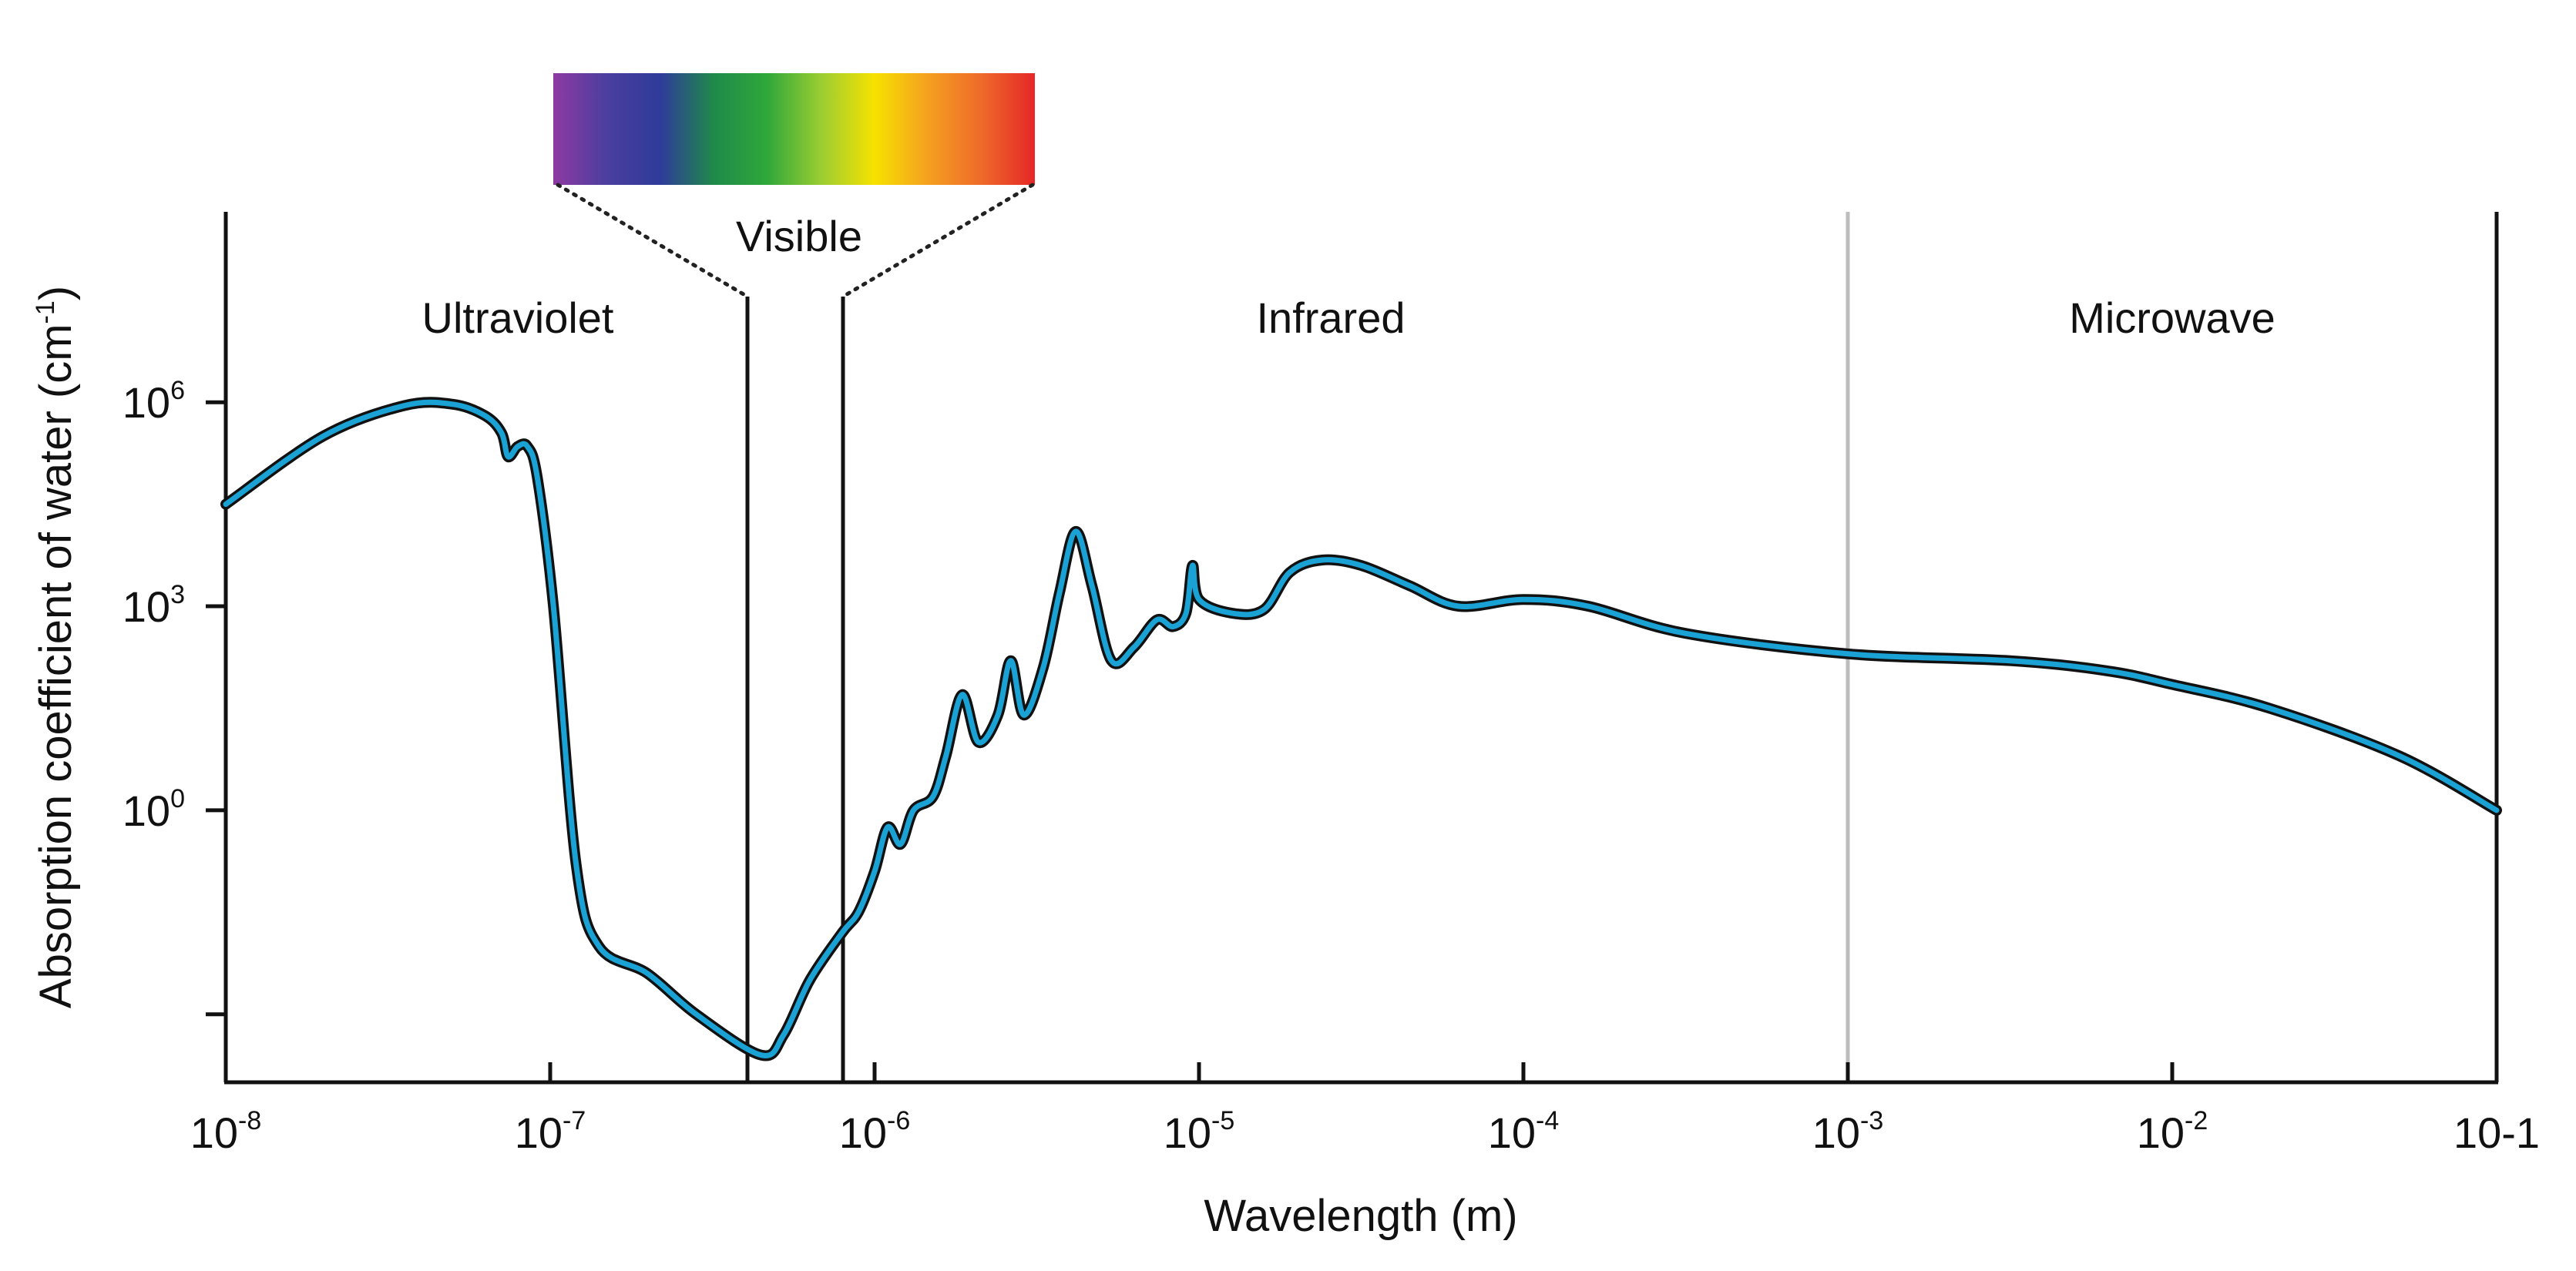  I want to click on visible-spectrum-bar, so click(794, 129).